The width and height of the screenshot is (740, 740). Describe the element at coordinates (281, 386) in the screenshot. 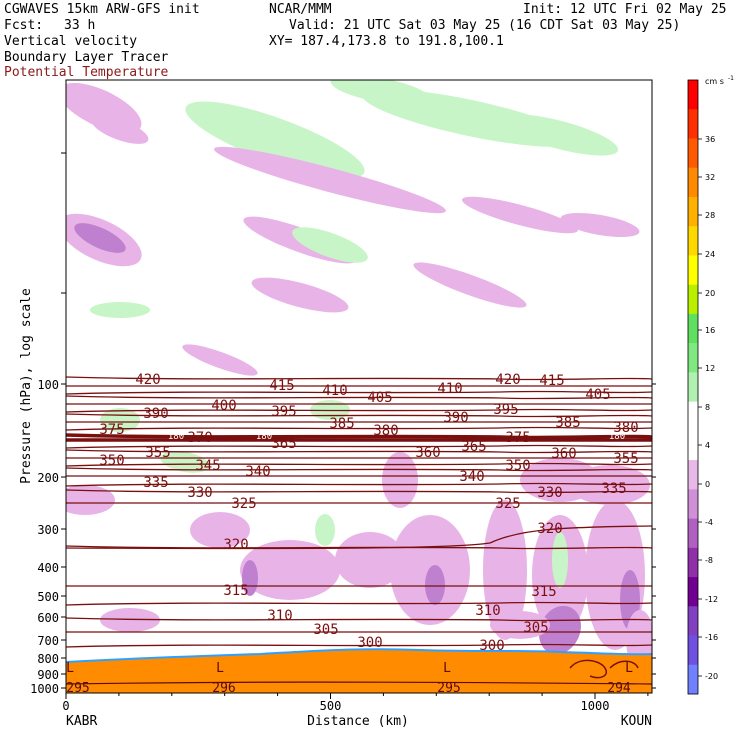

I see `theta-label: 415` at that location.